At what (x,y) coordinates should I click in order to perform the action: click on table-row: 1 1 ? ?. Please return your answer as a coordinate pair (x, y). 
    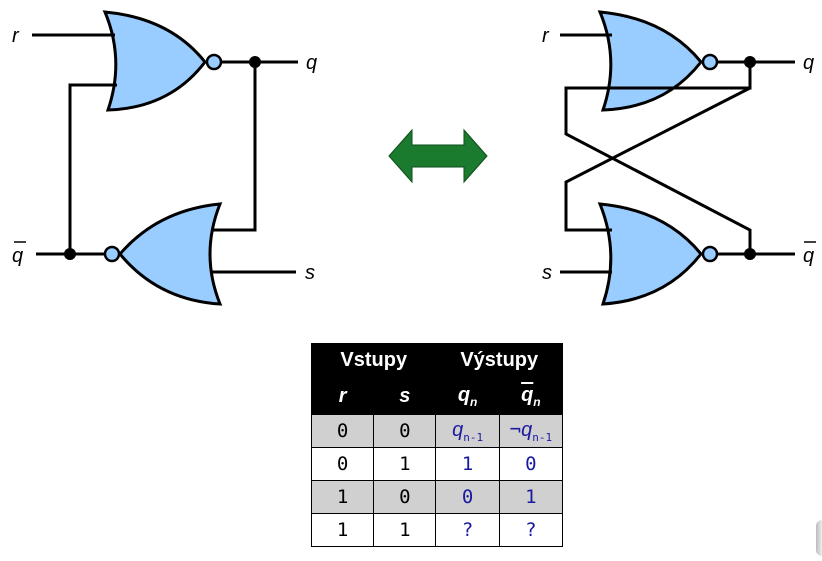
    Looking at the image, I should click on (437, 530).